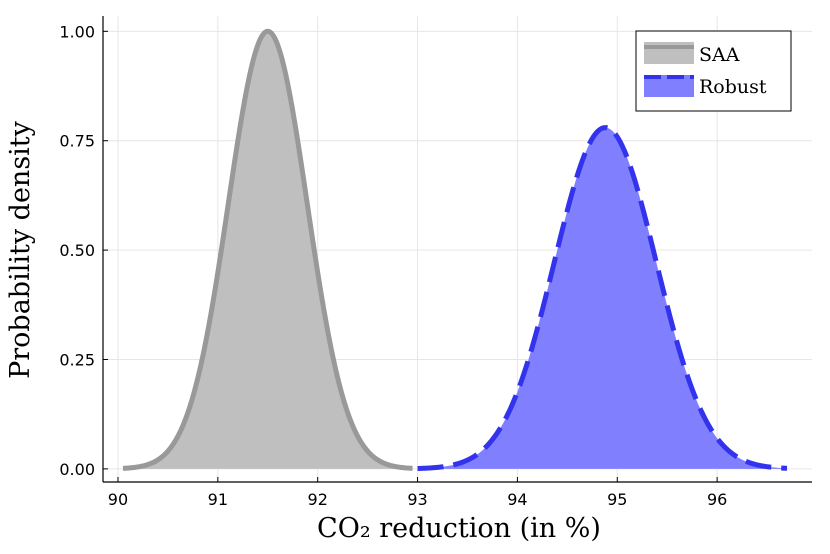 This screenshot has width=830, height=554. Describe the element at coordinates (719, 55) in the screenshot. I see `legend-label-saa: SAA` at that location.